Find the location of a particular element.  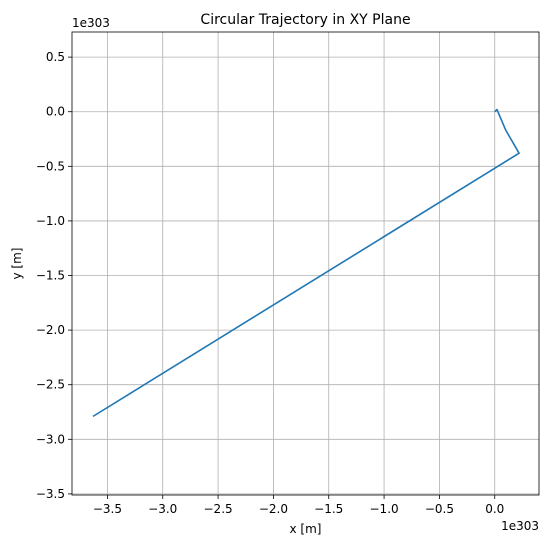

x-tick-label: −3.5 is located at coordinates (107, 509).